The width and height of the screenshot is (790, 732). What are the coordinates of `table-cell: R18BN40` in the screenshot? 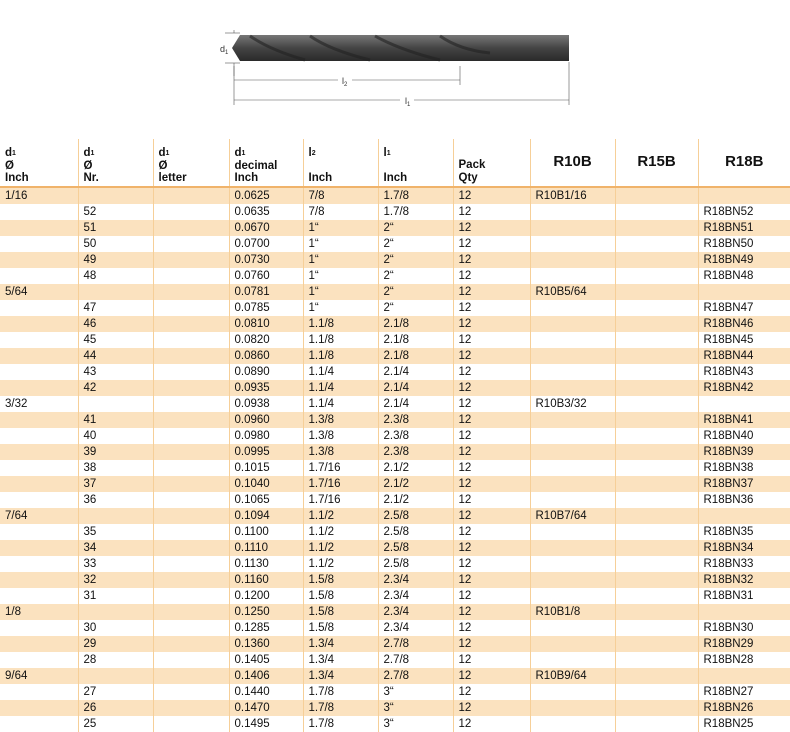 It's located at (743, 436).